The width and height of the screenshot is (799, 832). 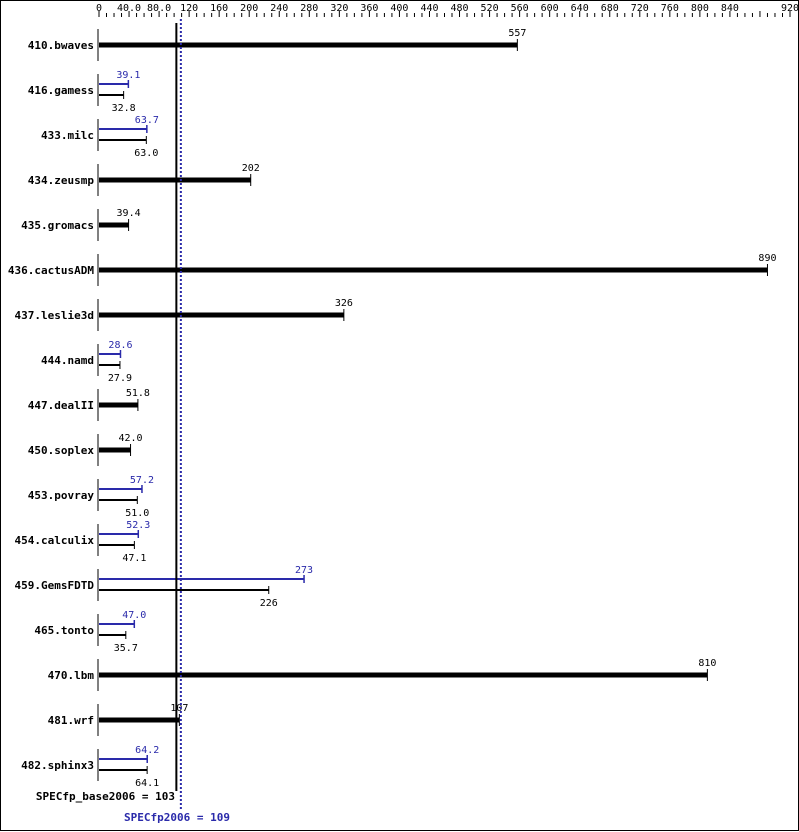 What do you see at coordinates (130, 438) in the screenshot?
I see `base-value-label: 42.0` at bounding box center [130, 438].